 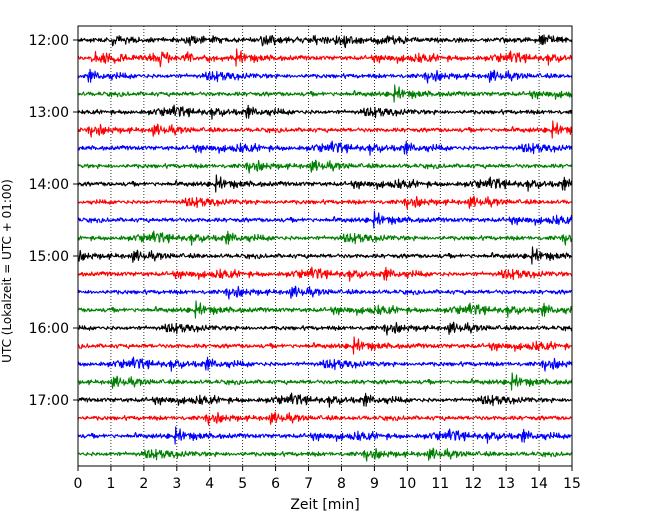 I want to click on x-tick-label: 9, so click(x=374, y=484).